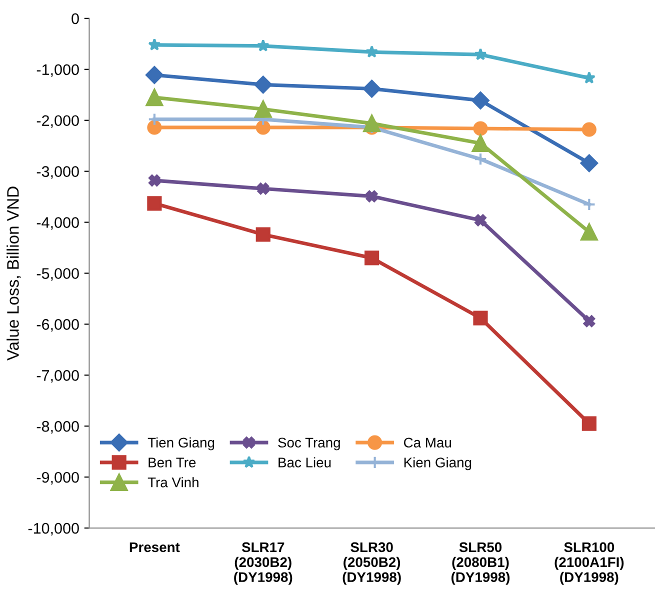 The image size is (661, 614). Describe the element at coordinates (480, 563) in the screenshot. I see `x-tick-label: SLR50 (2080B1) (DY1998)` at that location.